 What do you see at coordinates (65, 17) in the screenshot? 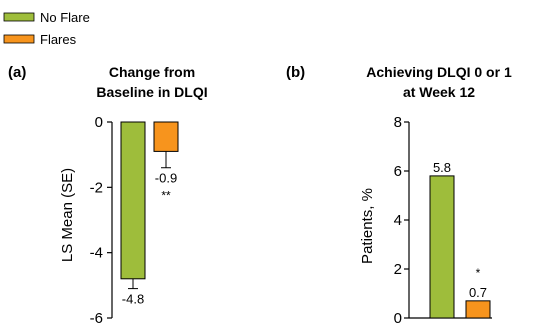
I see `legend-label-no-flare: No Flare` at bounding box center [65, 17].